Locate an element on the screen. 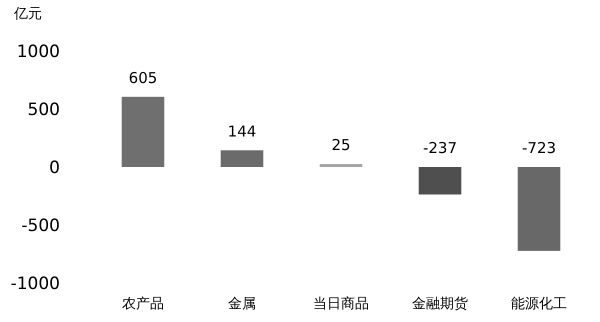 The height and width of the screenshot is (322, 600). x-tick-label: 农产品 is located at coordinates (143, 304).